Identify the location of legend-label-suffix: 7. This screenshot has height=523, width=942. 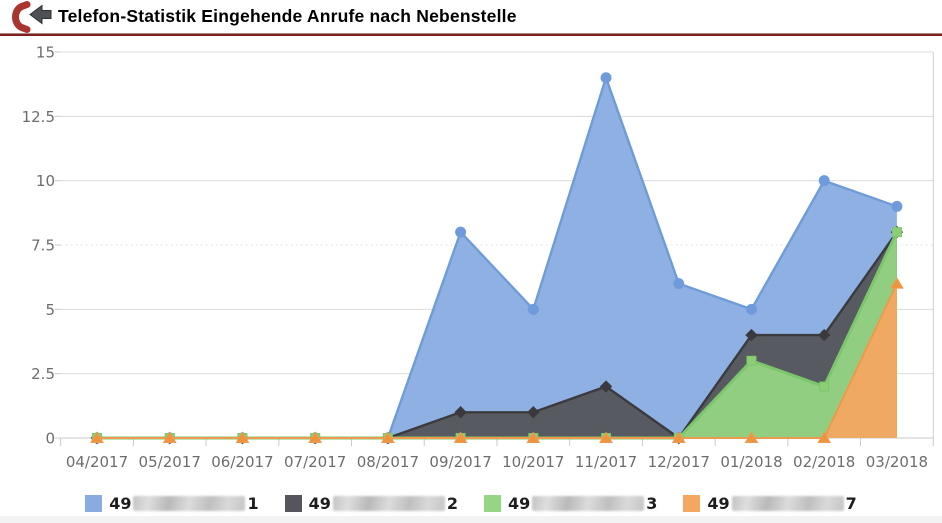
(851, 503).